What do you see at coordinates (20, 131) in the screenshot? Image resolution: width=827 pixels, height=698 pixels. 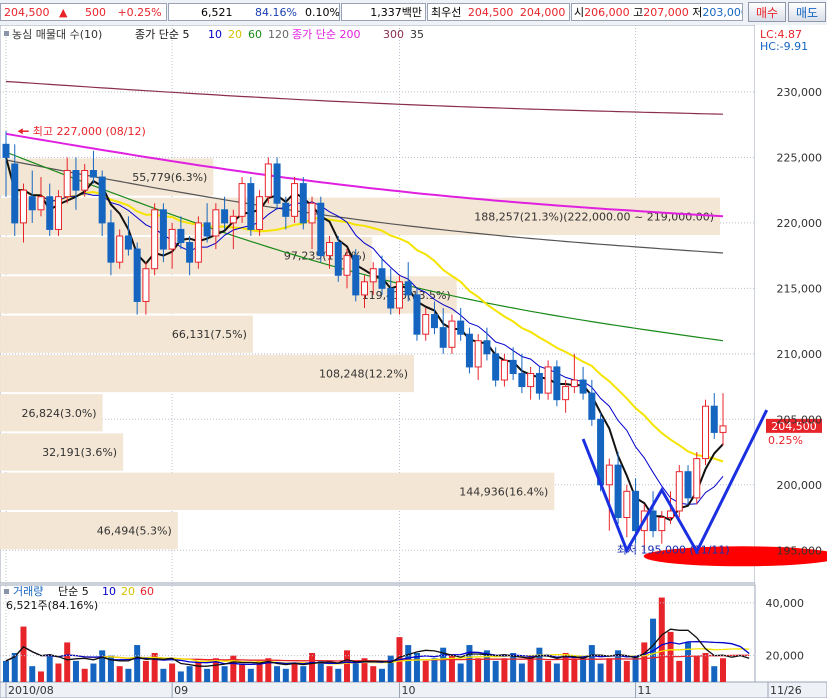 I see `high-marker-arrowhead-icon` at bounding box center [20, 131].